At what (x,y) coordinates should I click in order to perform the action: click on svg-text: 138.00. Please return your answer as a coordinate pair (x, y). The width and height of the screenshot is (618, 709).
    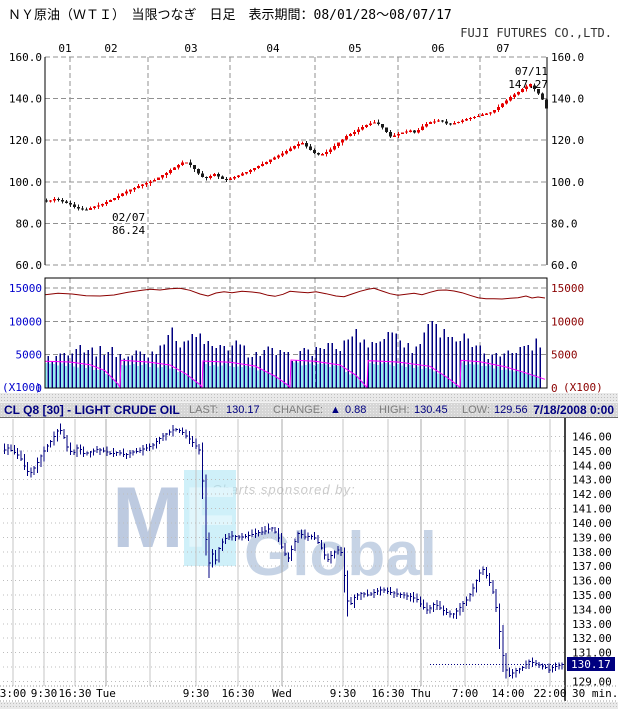
    Looking at the image, I should click on (592, 552).